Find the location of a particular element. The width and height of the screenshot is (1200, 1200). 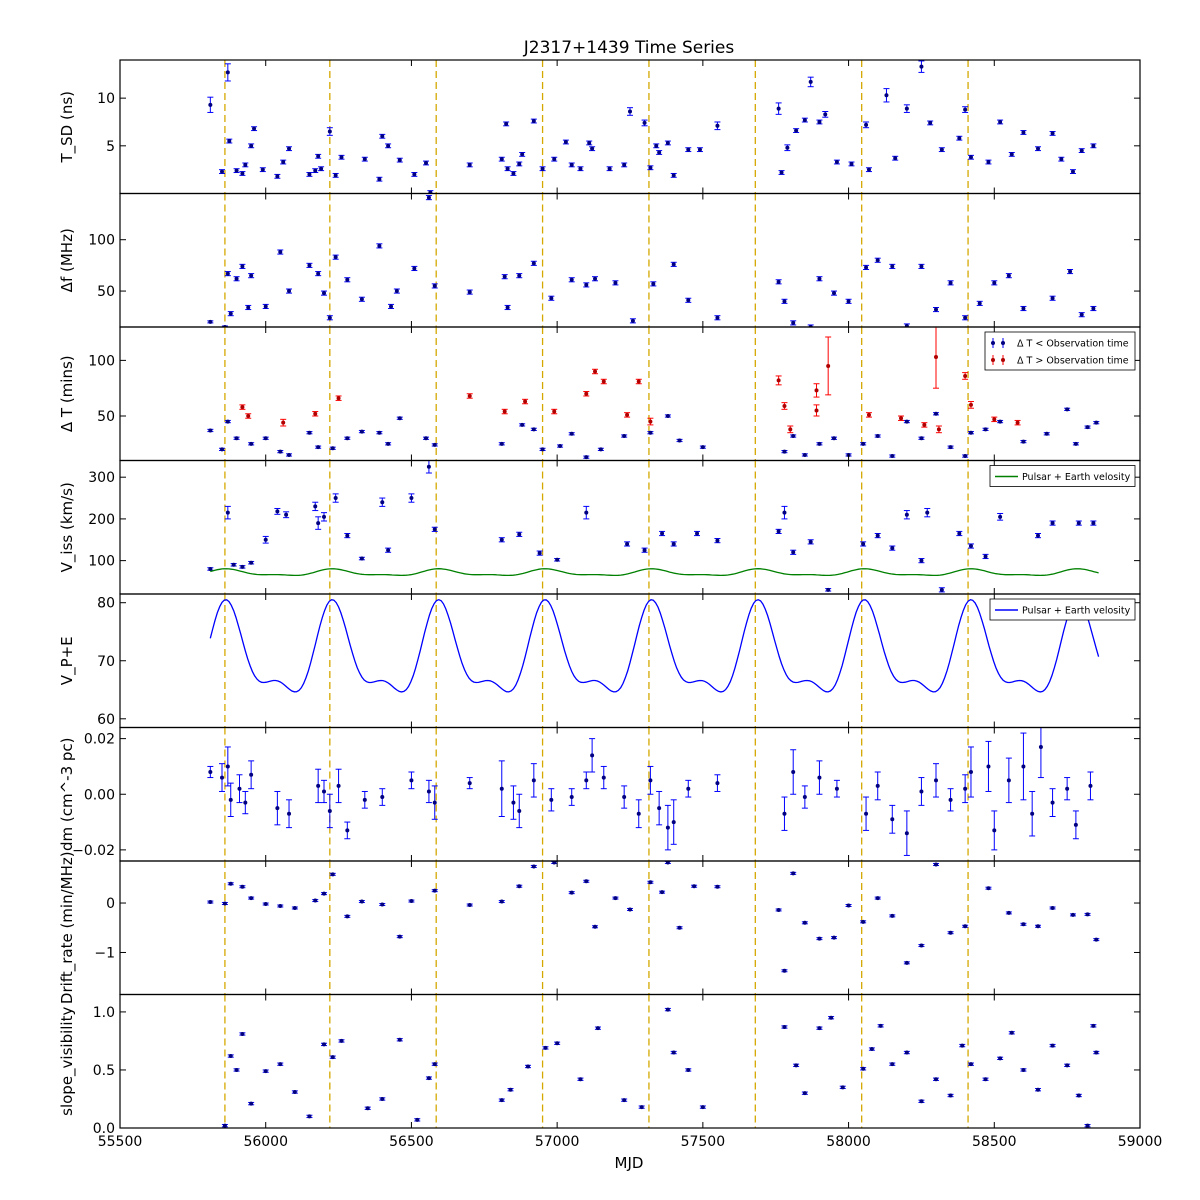

y-axis-label: V_P+E is located at coordinates (67, 660).